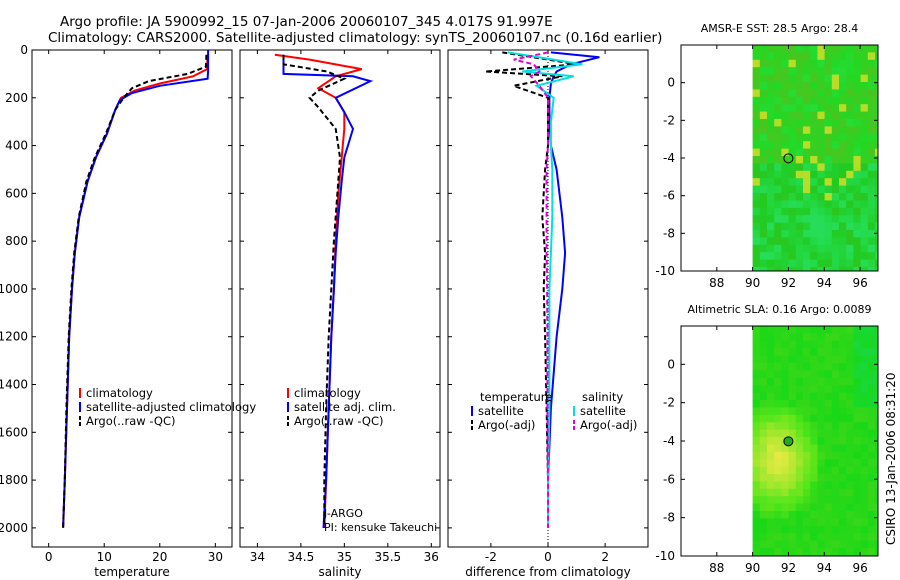 The image size is (900, 580). What do you see at coordinates (327, 393) in the screenshot?
I see `legend-label: climatology` at bounding box center [327, 393].